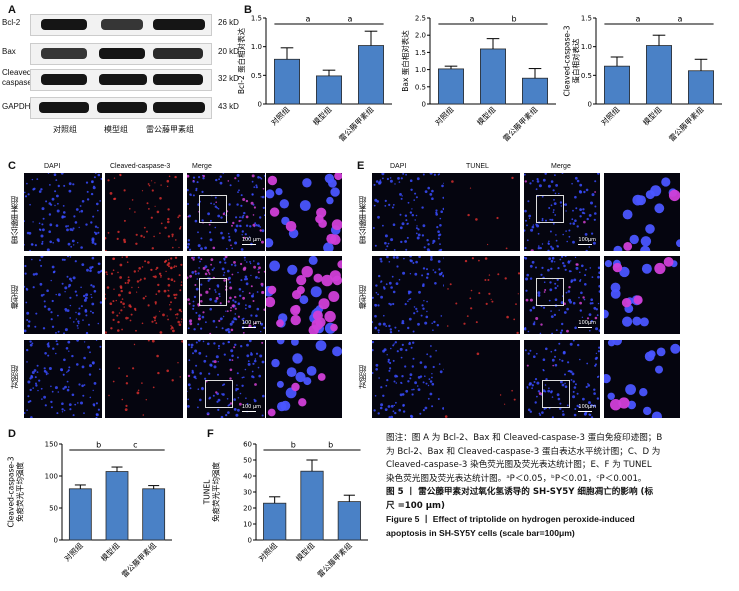 This screenshot has width=739, height=591. Describe the element at coordinates (210, 434) in the screenshot. I see `panel-f-label: F` at that location.